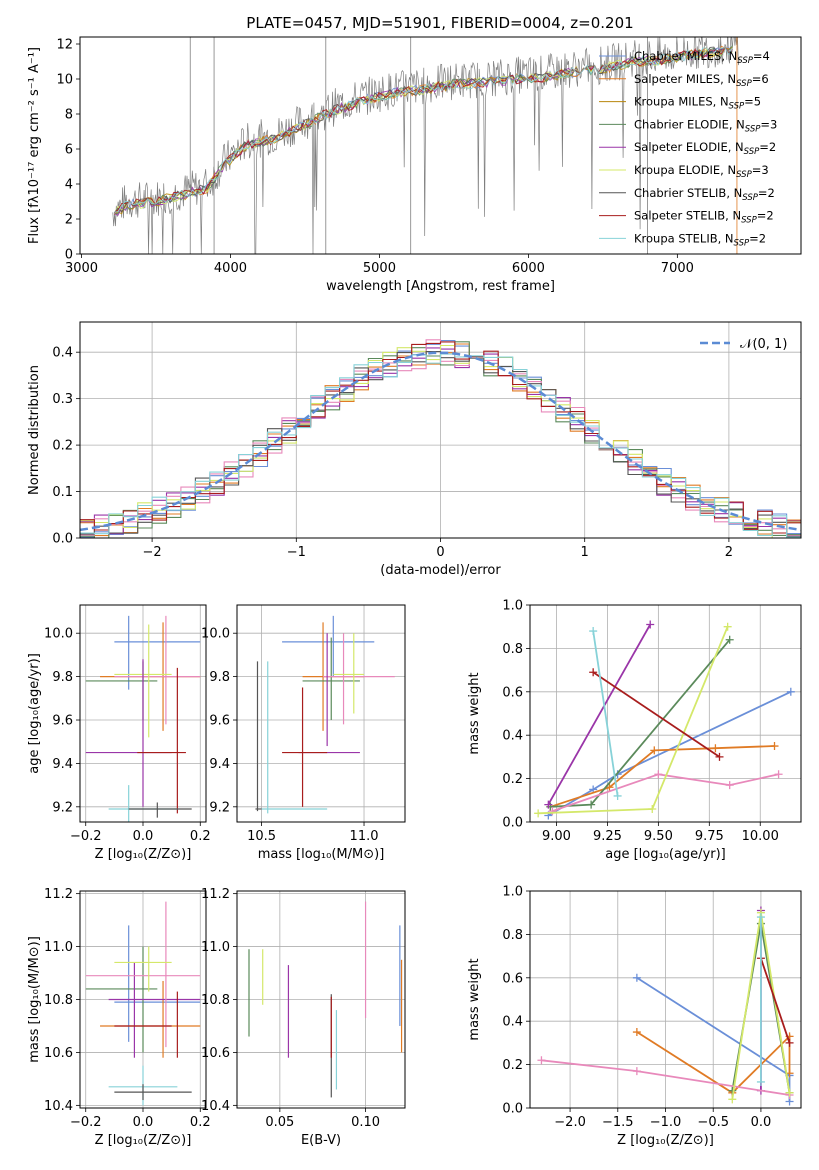 This screenshot has width=819, height=1170. What do you see at coordinates (69, 220) in the screenshot?
I see `y-tick-label: 2` at bounding box center [69, 220].